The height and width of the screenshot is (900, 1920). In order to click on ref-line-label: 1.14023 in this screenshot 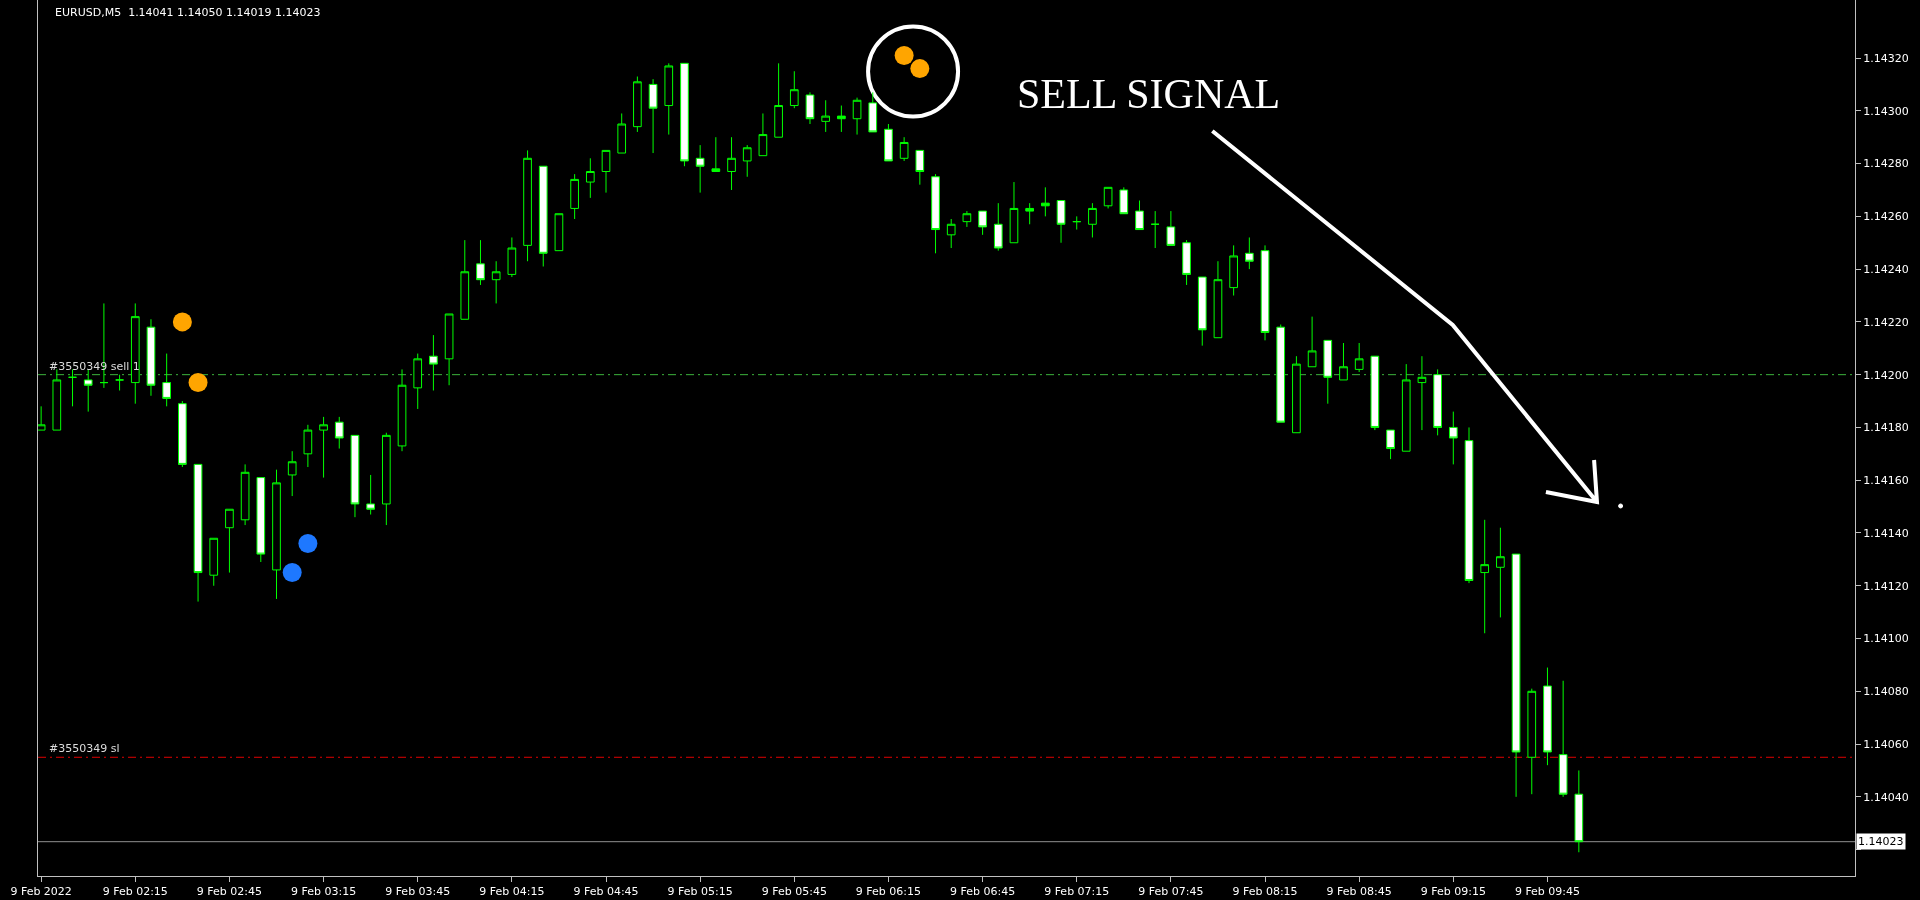, I will do `click(1881, 841)`.